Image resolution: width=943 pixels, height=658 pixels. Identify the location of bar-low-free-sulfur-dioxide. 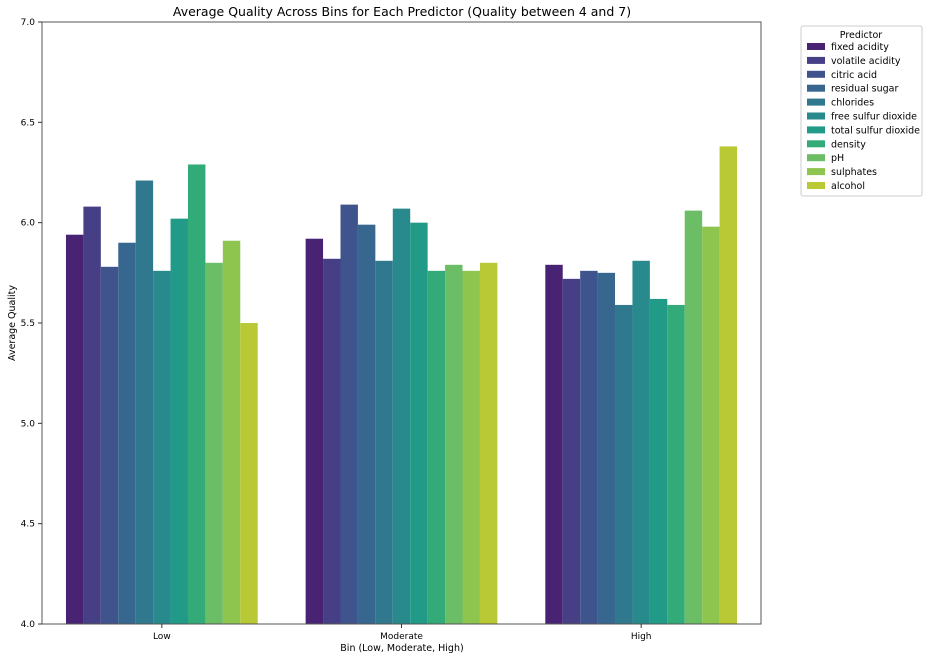
(162, 447).